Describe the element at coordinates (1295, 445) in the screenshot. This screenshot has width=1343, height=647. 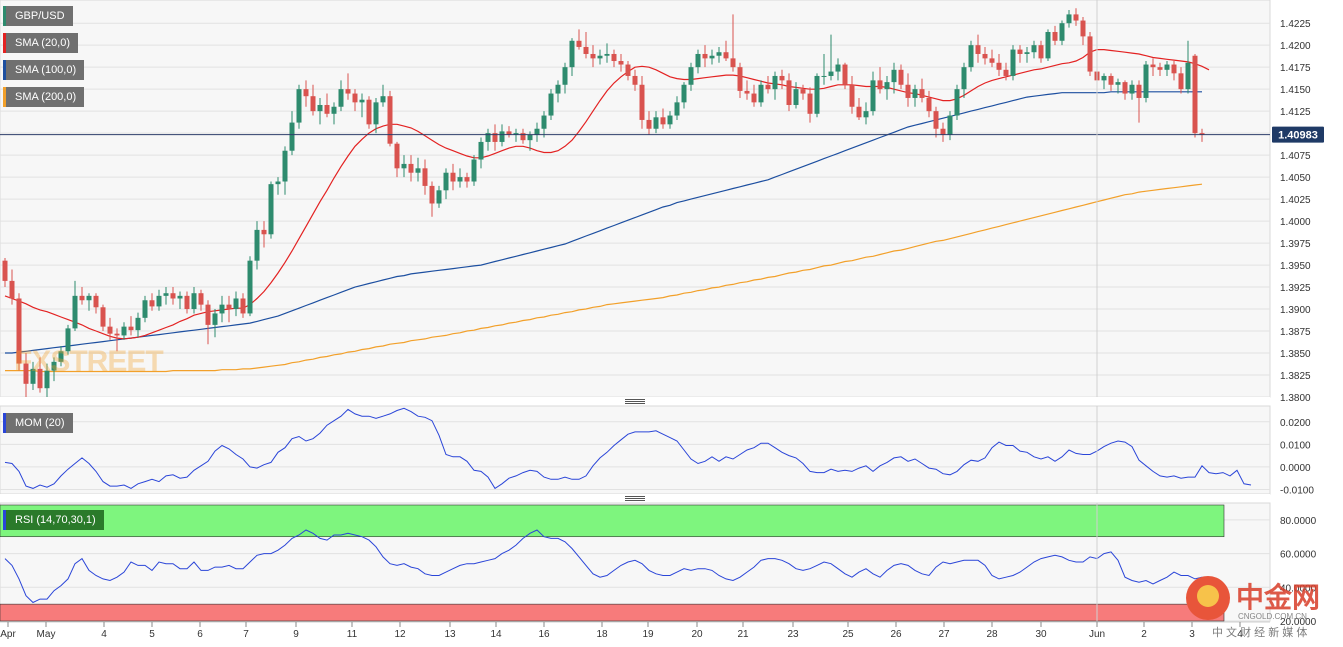
I see `momentum-y-tick-label: 0.0100` at that location.